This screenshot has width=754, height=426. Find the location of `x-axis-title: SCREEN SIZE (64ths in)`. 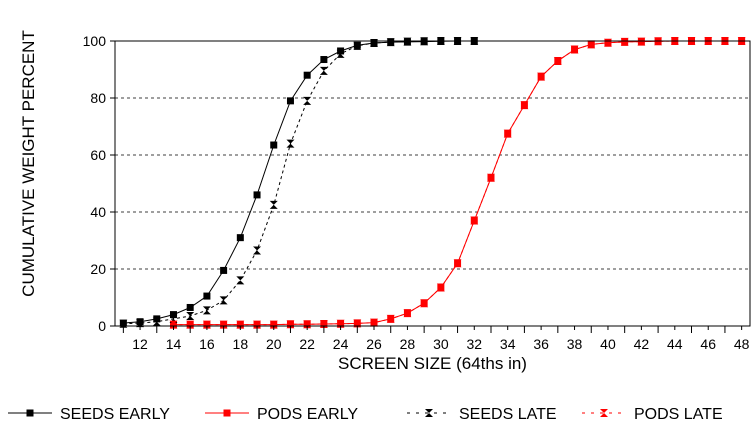

x-axis-title: SCREEN SIZE (64ths in) is located at coordinates (432, 363).